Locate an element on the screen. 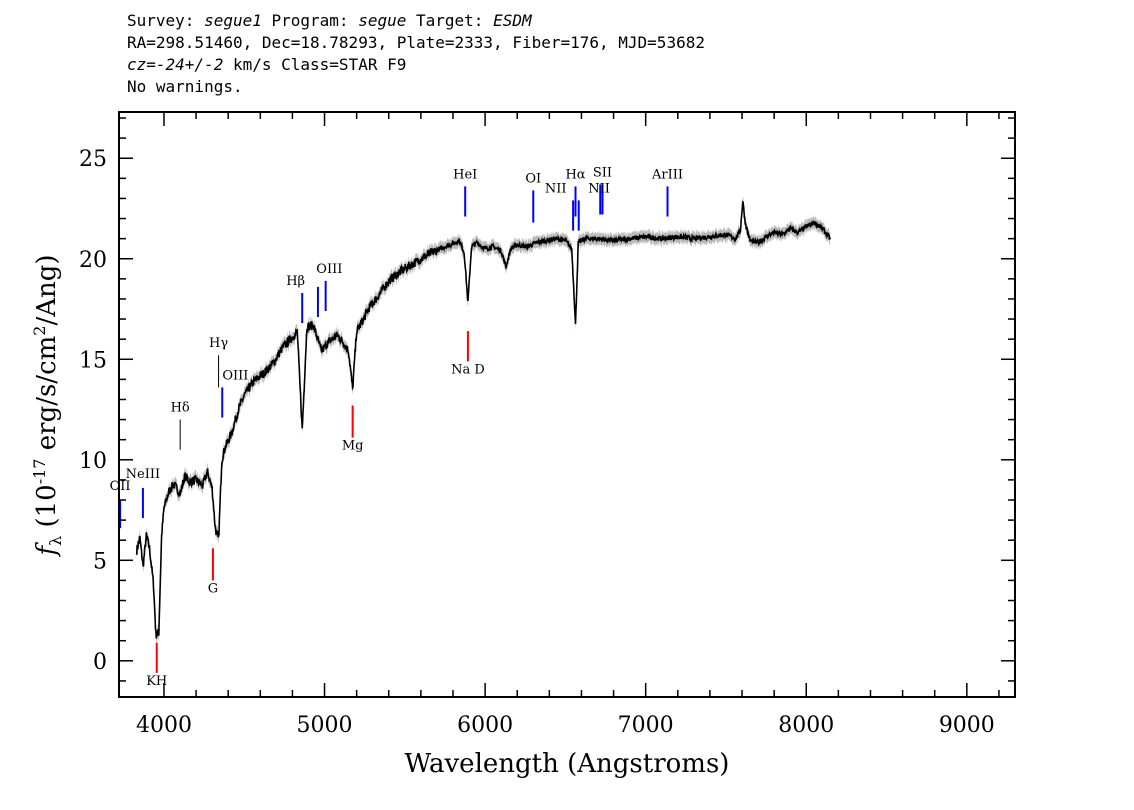  program-label: Program: is located at coordinates (310, 20).